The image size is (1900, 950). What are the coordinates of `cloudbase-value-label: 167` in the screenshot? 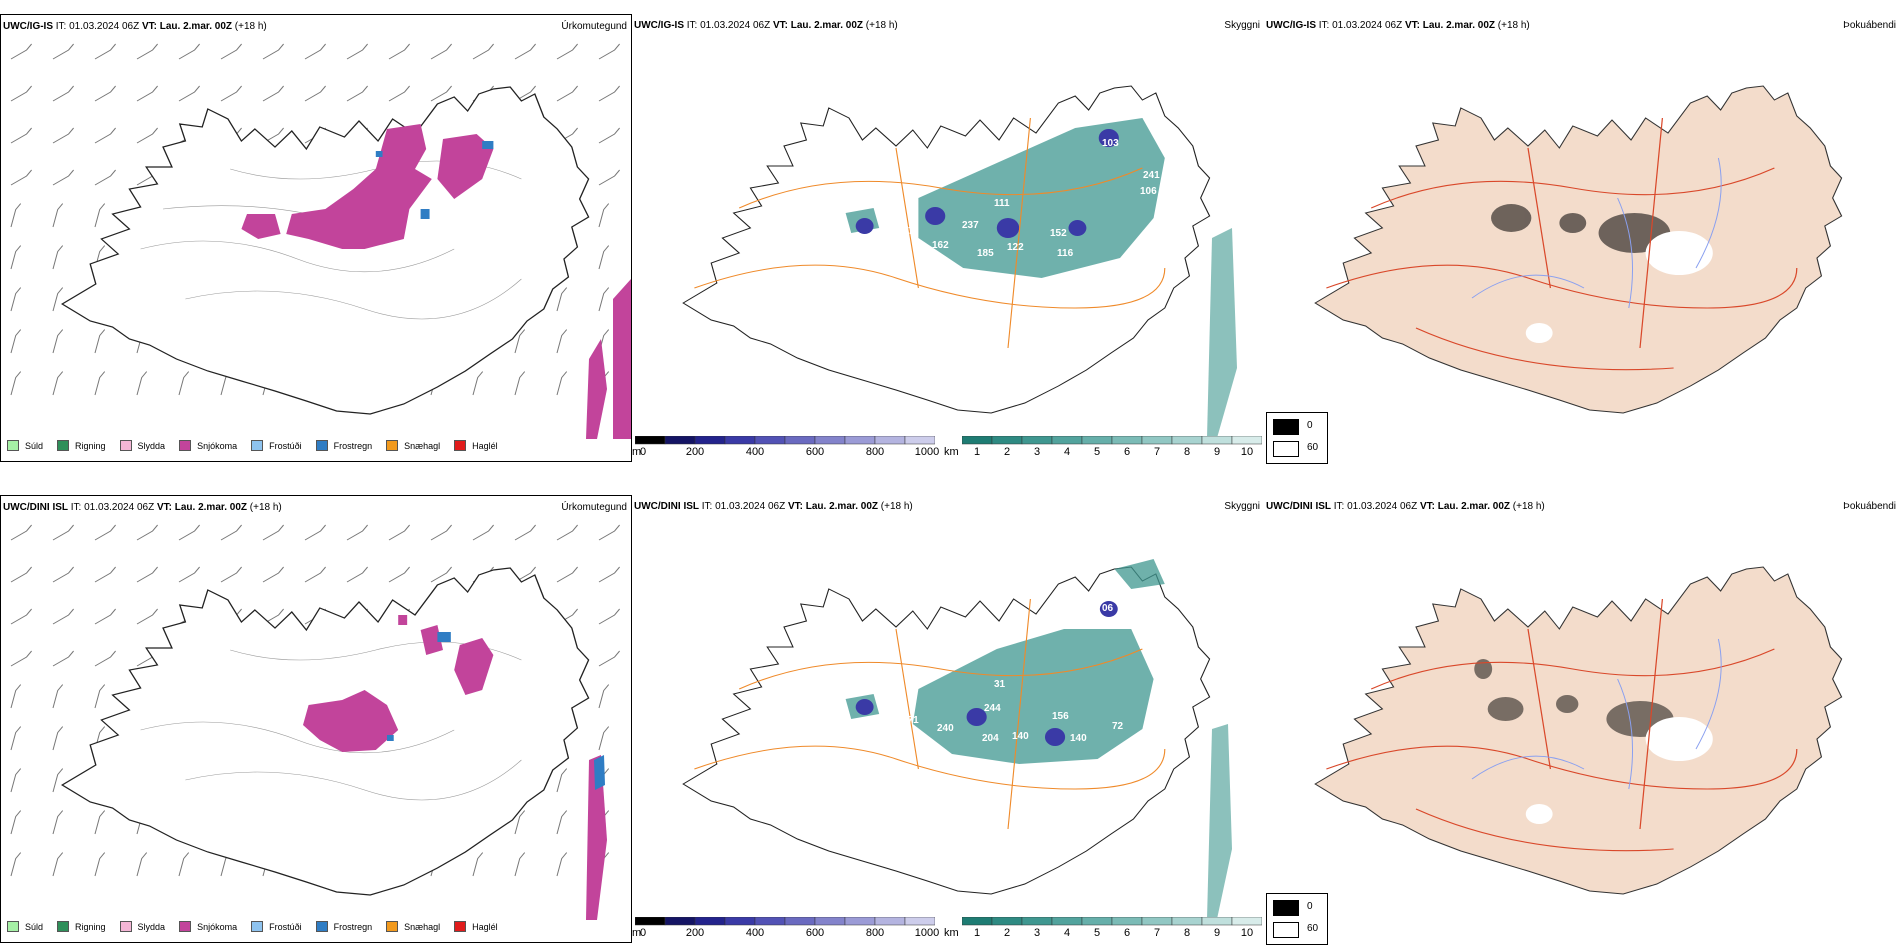 It's located at (905, 231).